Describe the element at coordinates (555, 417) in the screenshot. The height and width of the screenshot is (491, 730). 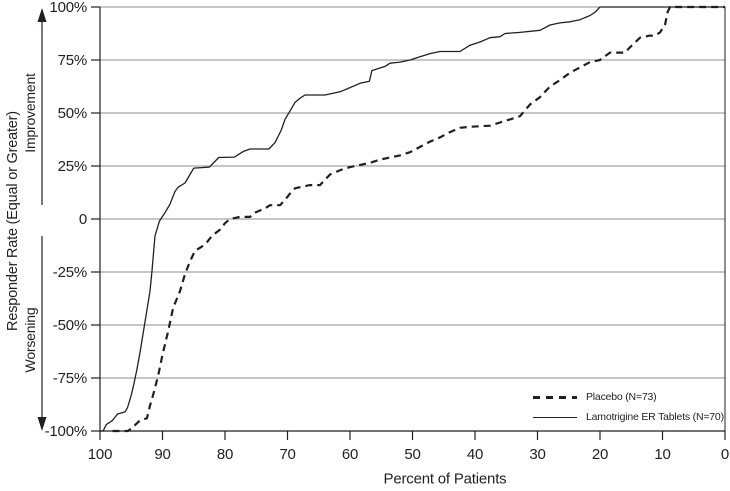
I see `lamotrigine-solid-line-sample` at that location.